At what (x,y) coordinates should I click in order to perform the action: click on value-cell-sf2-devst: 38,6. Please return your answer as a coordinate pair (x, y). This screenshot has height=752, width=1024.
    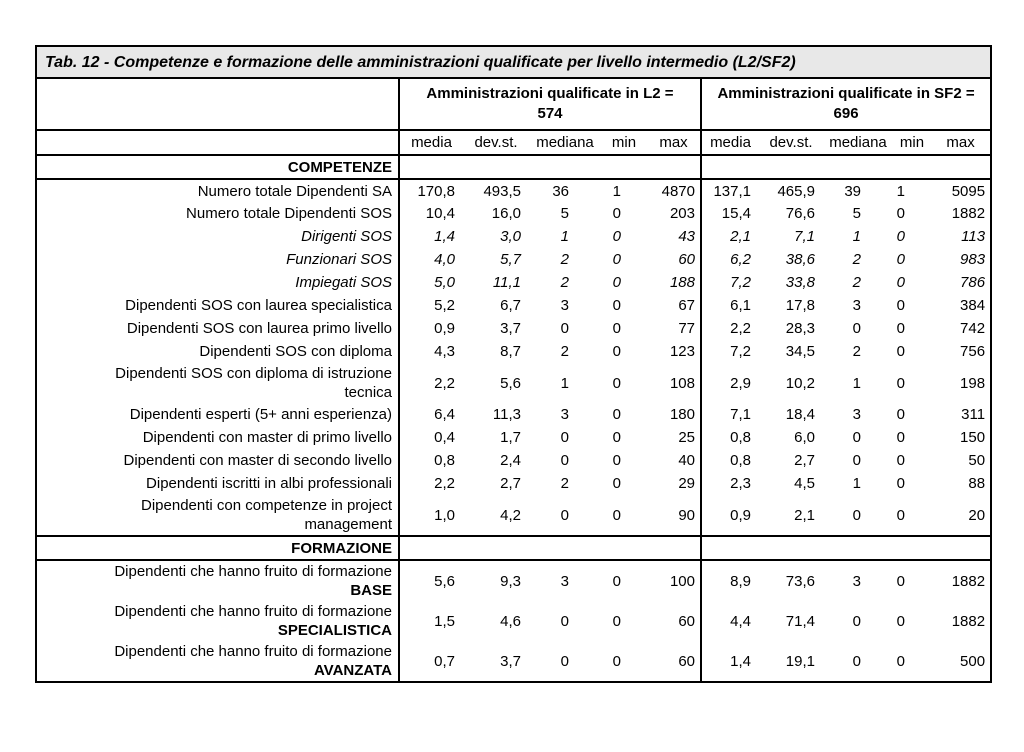
    Looking at the image, I should click on (800, 259).